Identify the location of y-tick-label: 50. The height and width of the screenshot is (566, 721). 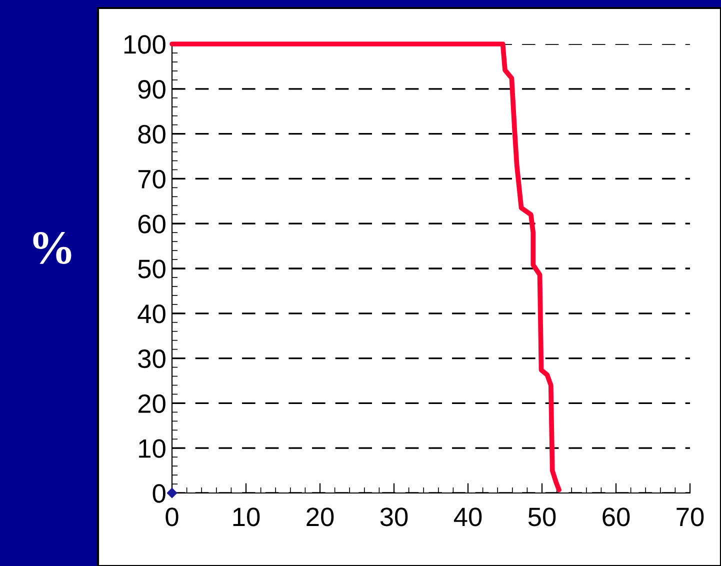
(152, 269).